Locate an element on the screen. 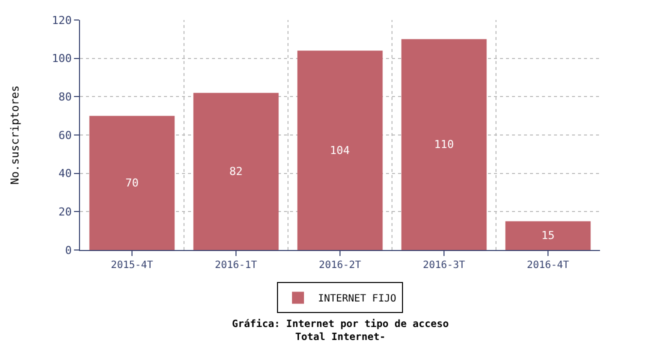  data-label: 82 is located at coordinates (236, 171).